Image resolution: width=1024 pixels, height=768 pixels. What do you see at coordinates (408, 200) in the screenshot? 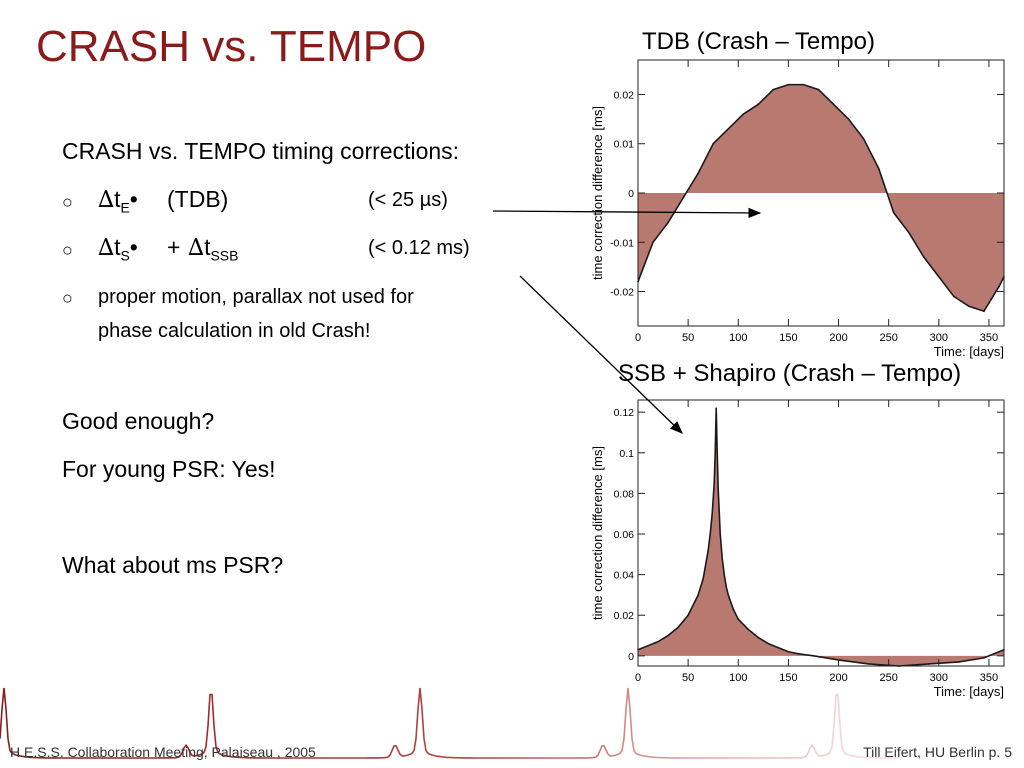
I see `tdb-bound: (< 25 µs)` at bounding box center [408, 200].